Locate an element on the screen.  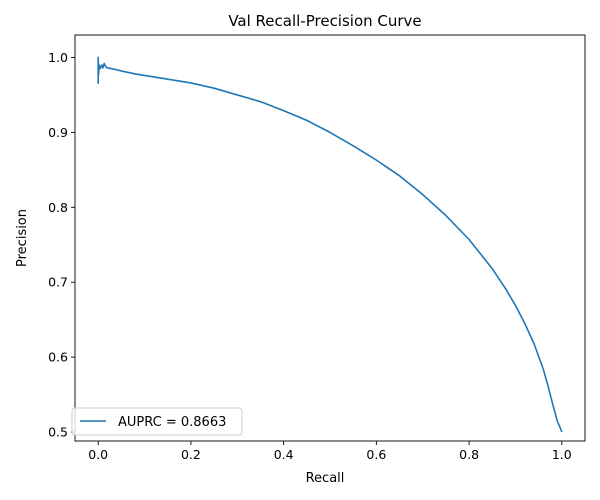
legend-entry-label: AUPRC = 0.8663 is located at coordinates (172, 422).